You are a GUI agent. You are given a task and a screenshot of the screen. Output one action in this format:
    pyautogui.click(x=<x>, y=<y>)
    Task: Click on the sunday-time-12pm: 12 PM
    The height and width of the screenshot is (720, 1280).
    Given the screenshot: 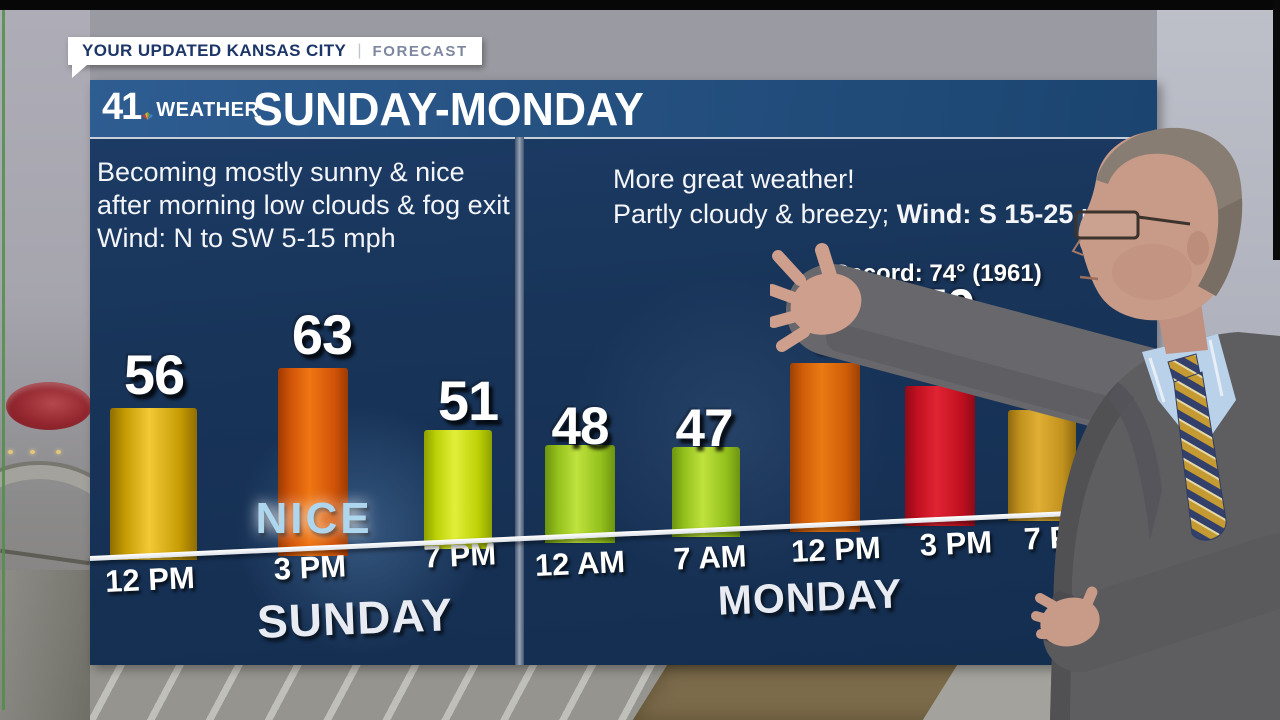 What is the action you would take?
    pyautogui.click(x=150, y=579)
    